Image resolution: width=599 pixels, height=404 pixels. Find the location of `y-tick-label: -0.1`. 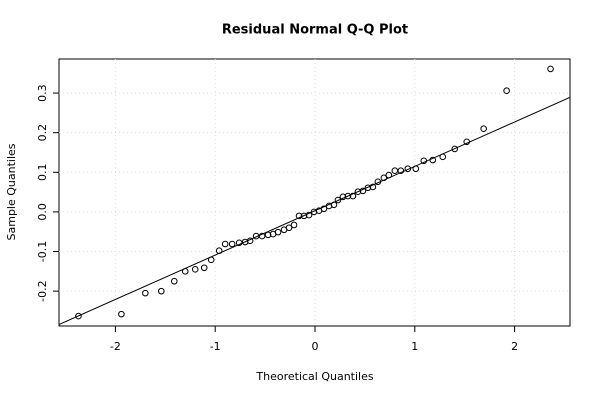

y-tick-label: -0.1 is located at coordinates (42, 251).